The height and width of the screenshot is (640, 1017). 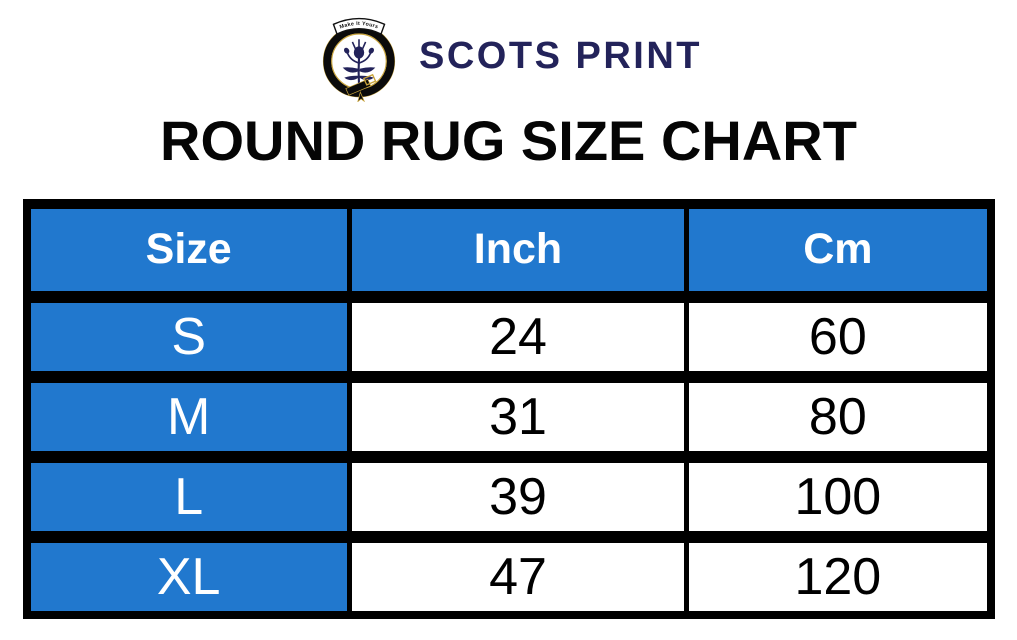 I want to click on belt-ring, so click(x=359, y=61).